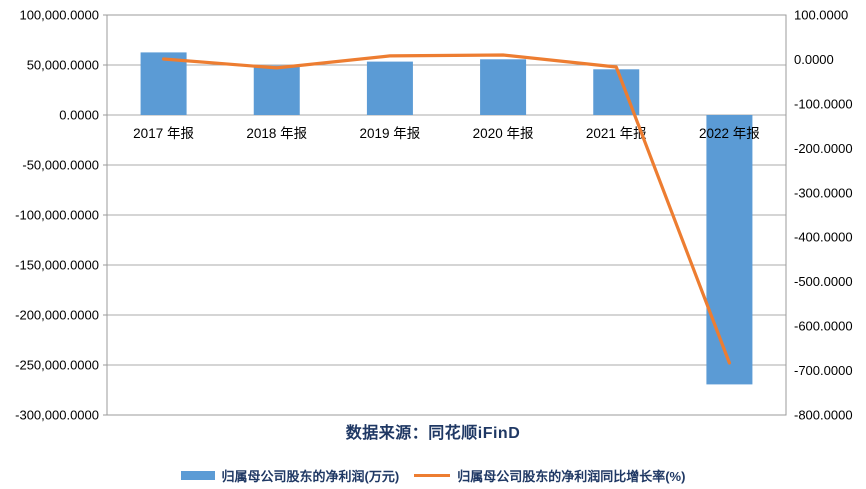 Image resolution: width=866 pixels, height=489 pixels. I want to click on net-profit-legend-label: 归属母公司股东的净利润(万元), so click(310, 476).